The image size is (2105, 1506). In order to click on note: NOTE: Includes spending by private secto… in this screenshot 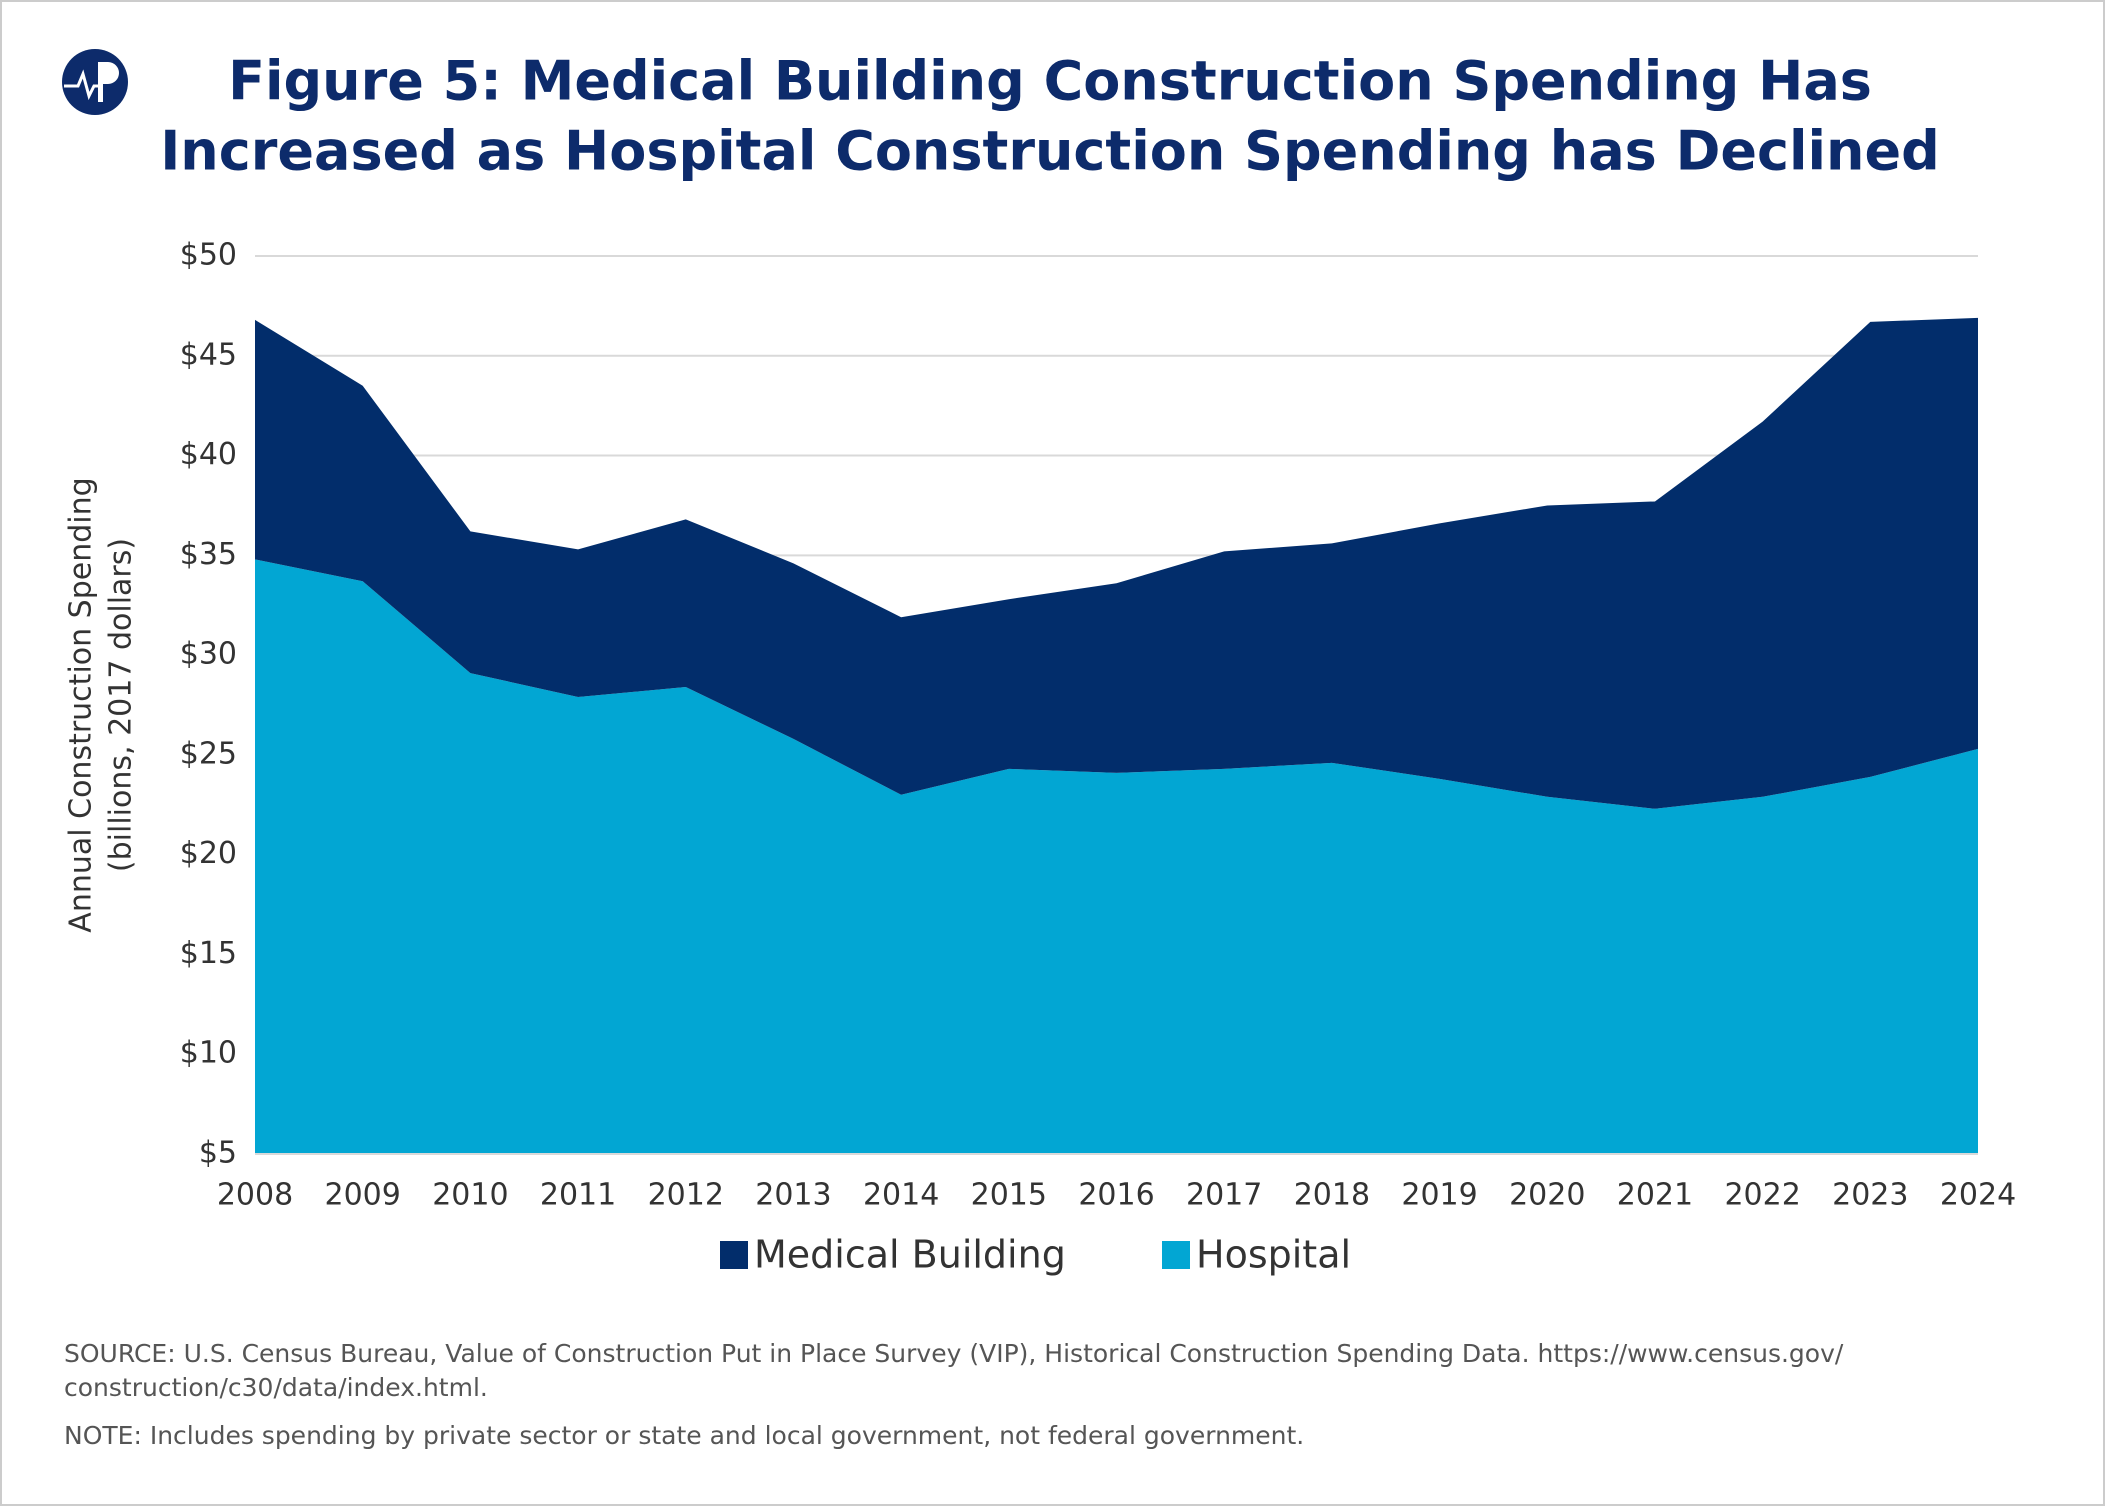, I will do `click(684, 1435)`.